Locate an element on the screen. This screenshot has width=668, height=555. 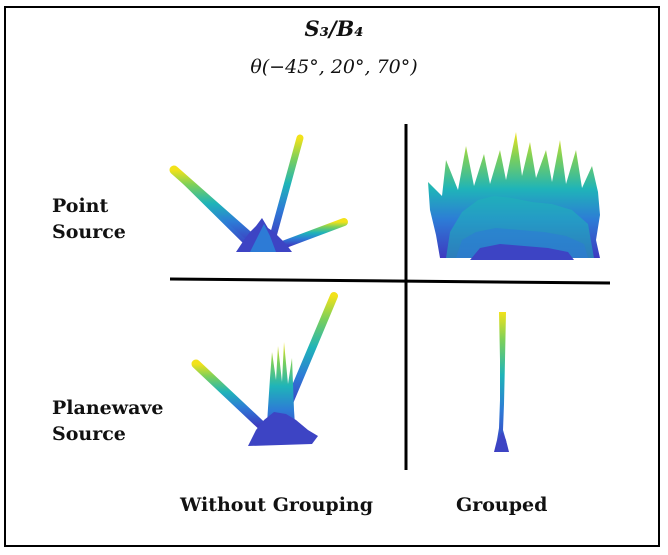
pattern-point-source-grouped is located at coordinates (514, 196).